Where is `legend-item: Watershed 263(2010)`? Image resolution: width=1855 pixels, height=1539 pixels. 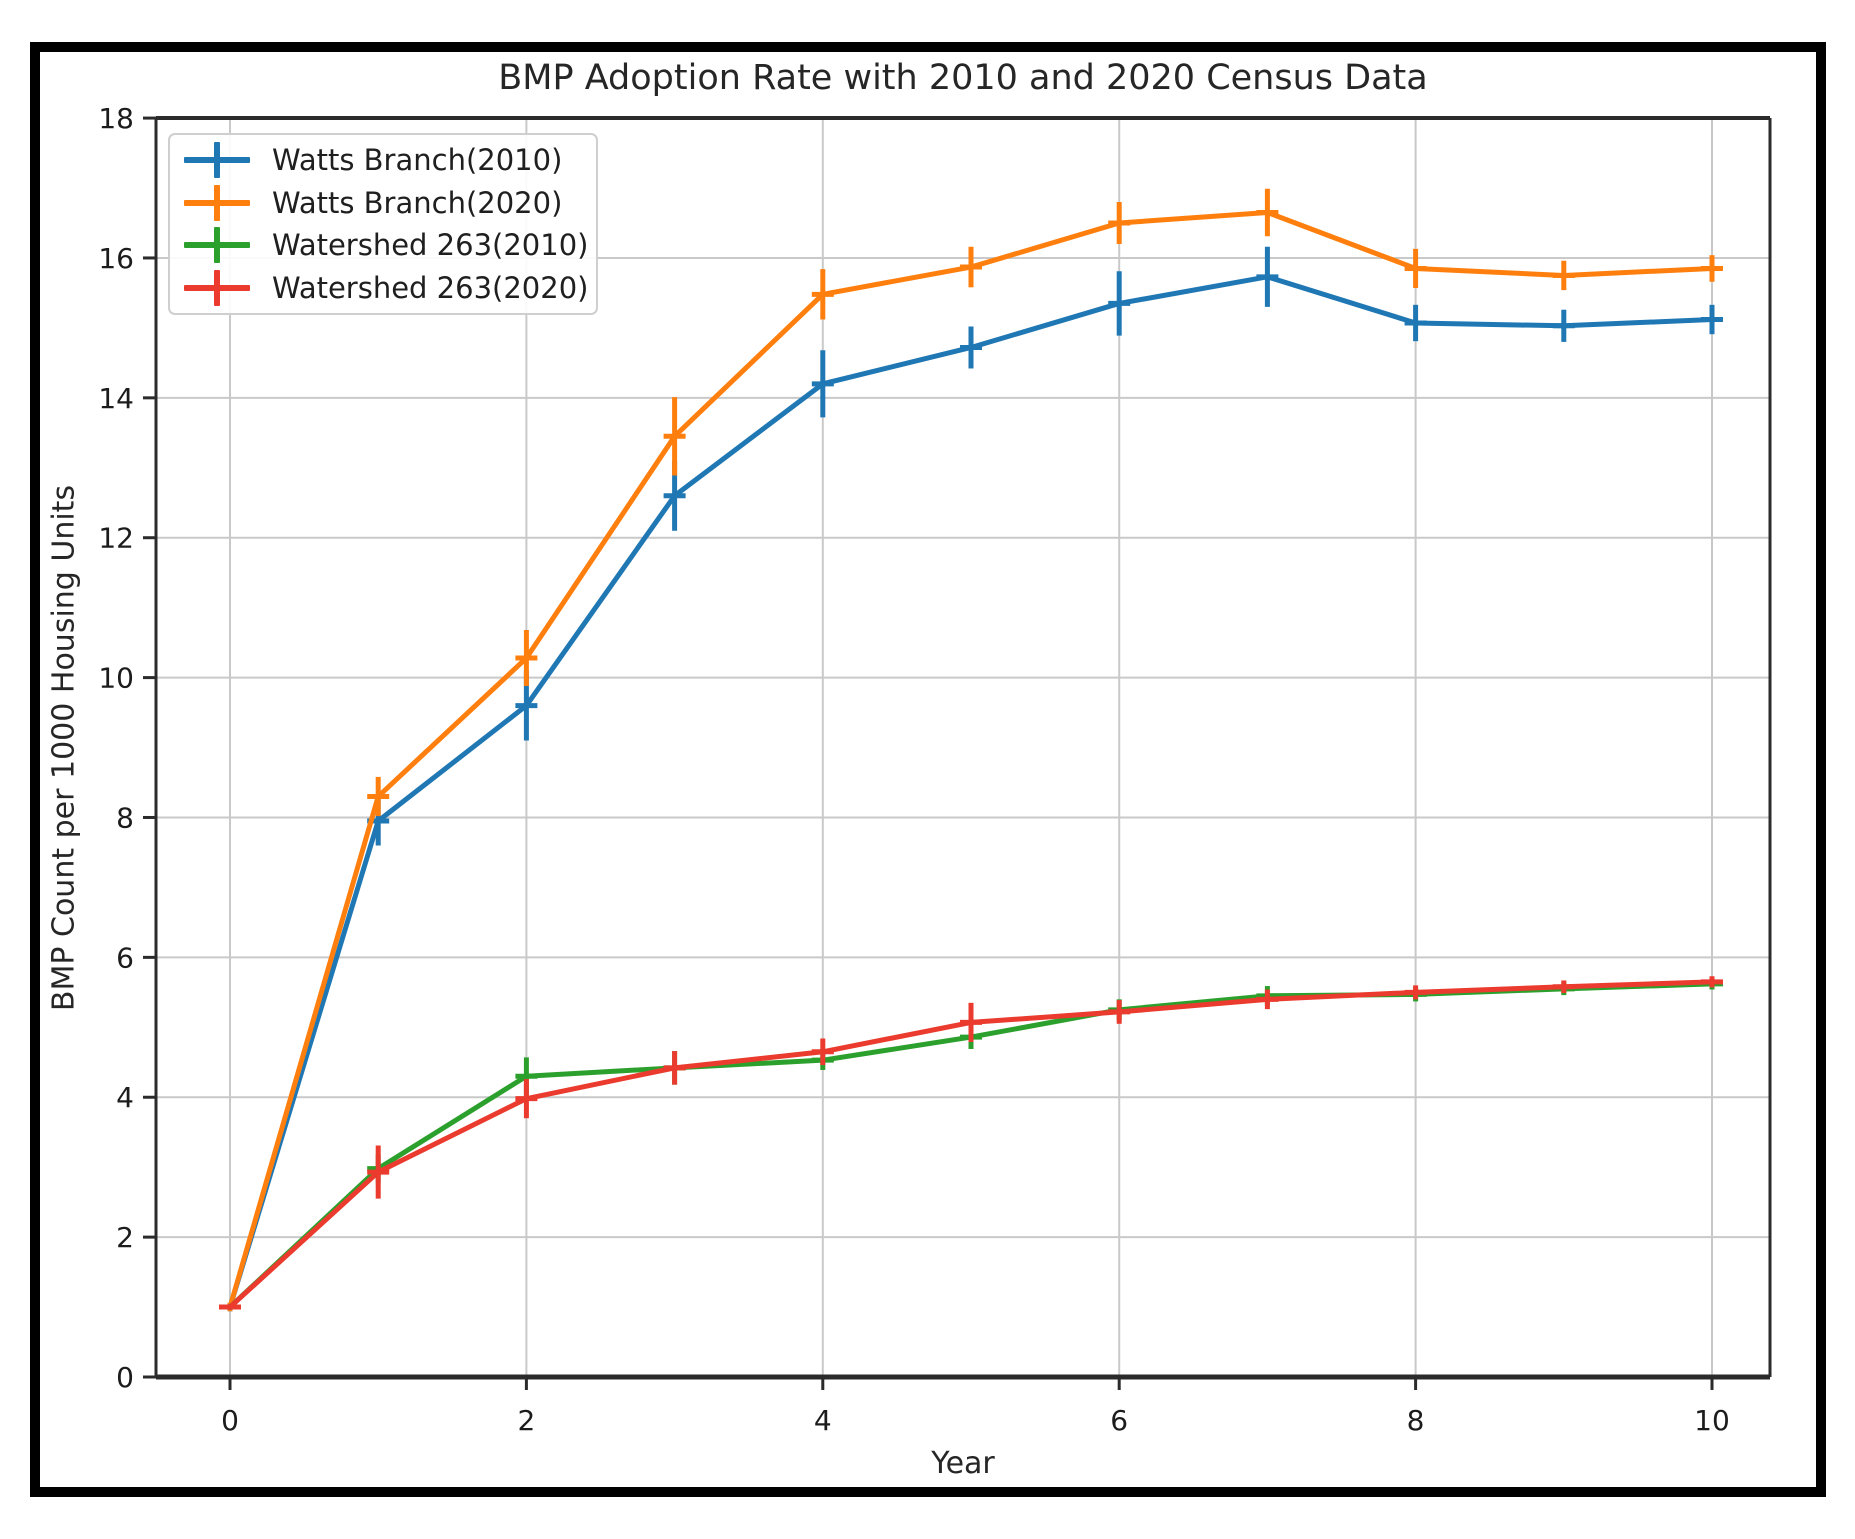 legend-item: Watershed 263(2010) is located at coordinates (390, 245).